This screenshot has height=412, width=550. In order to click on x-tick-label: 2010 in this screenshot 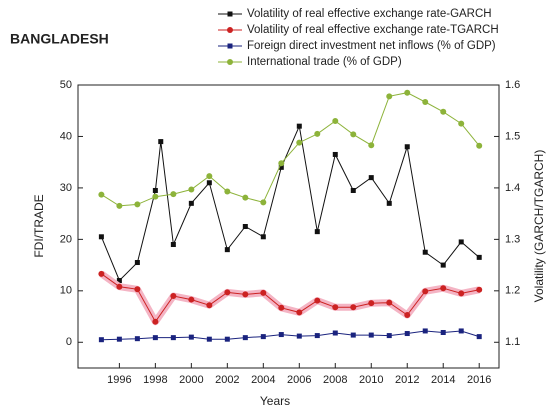, I will do `click(371, 380)`.